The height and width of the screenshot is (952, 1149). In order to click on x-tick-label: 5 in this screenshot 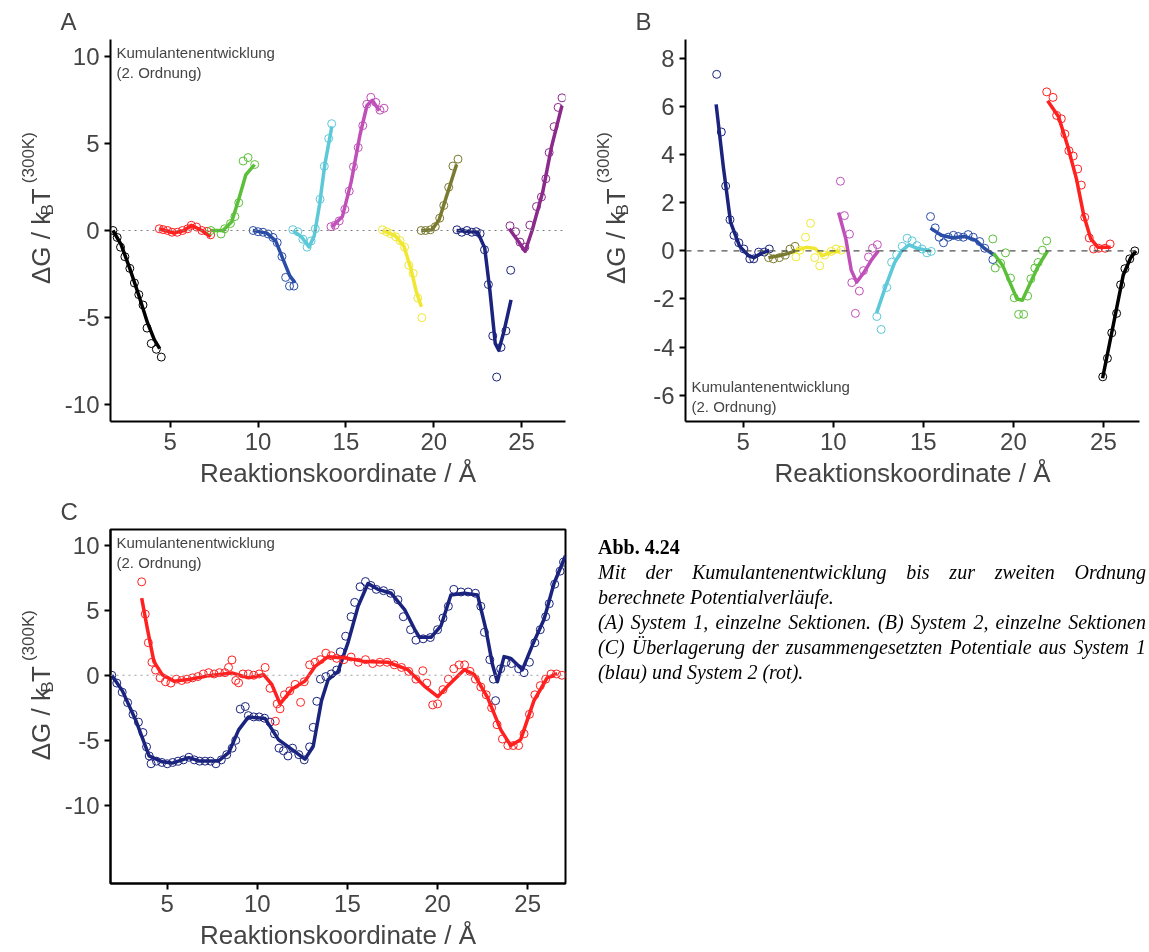, I will do `click(167, 903)`.